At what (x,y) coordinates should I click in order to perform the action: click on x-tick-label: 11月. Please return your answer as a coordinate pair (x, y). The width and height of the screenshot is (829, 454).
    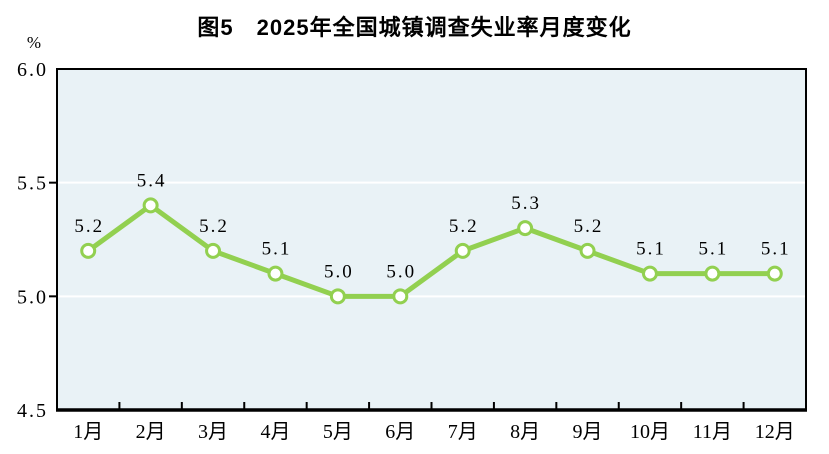
    Looking at the image, I should click on (712, 432).